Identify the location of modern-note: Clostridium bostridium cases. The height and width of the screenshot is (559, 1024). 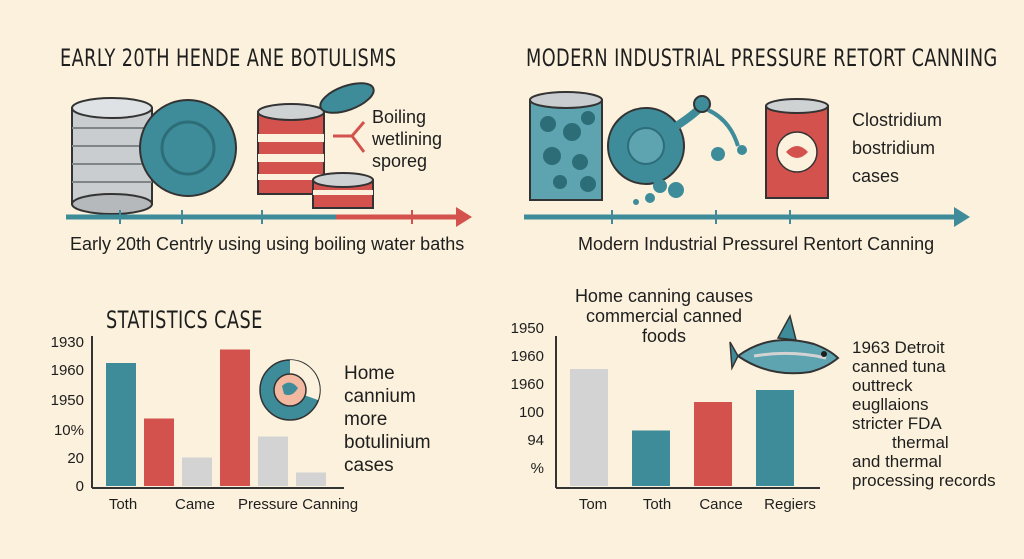
(897, 148).